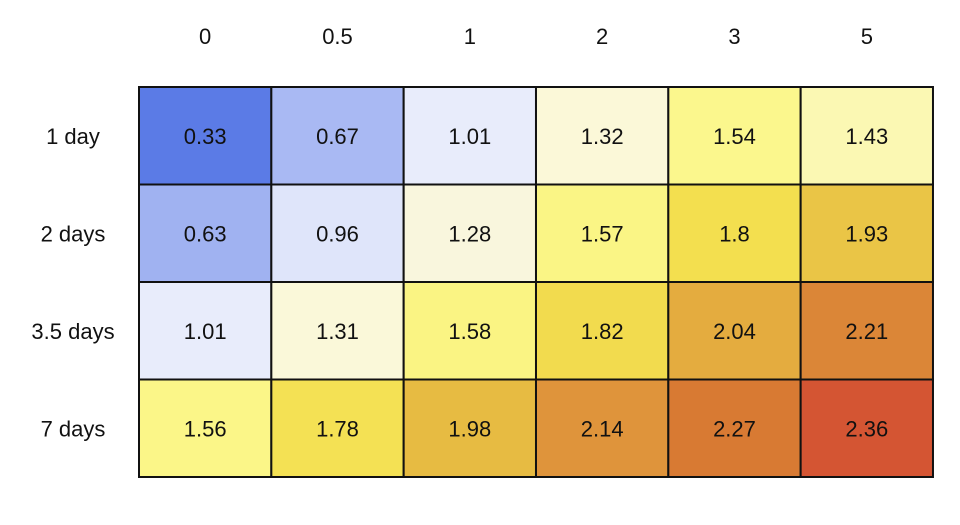 This screenshot has width=960, height=525. What do you see at coordinates (734, 36) in the screenshot?
I see `x-tick-label: 3` at bounding box center [734, 36].